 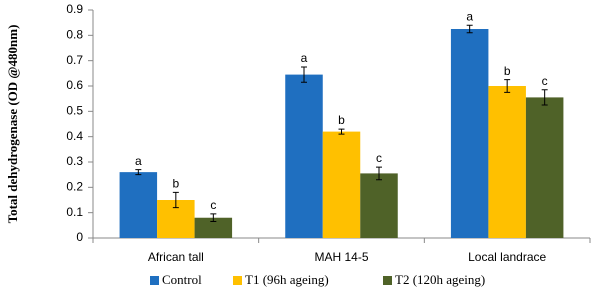 I want to click on y-tick-label: 0.7, so click(x=74, y=60).